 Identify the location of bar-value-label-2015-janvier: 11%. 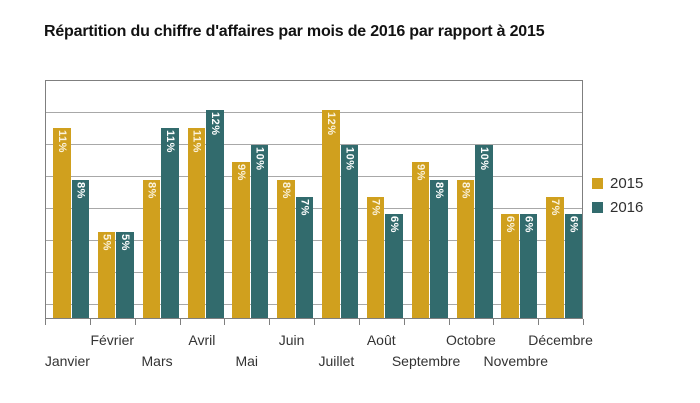
(61, 141).